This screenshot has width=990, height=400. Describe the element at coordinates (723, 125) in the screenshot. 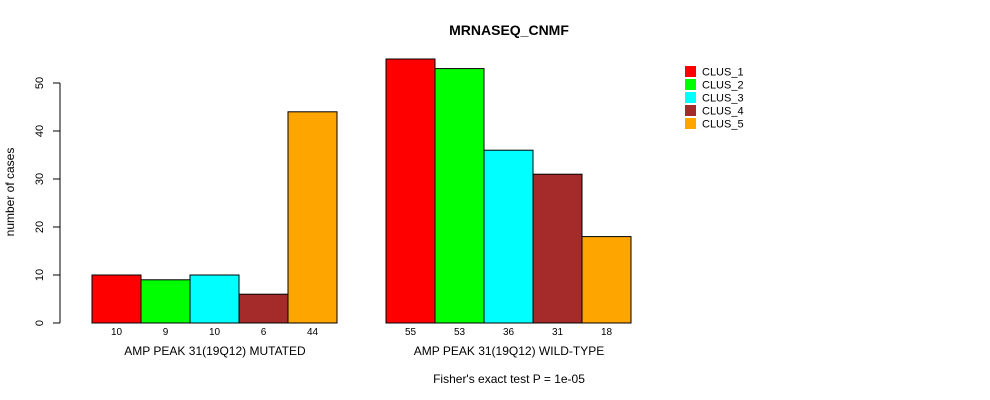

I see `legend-label-clus-5: CLUS_5` at that location.